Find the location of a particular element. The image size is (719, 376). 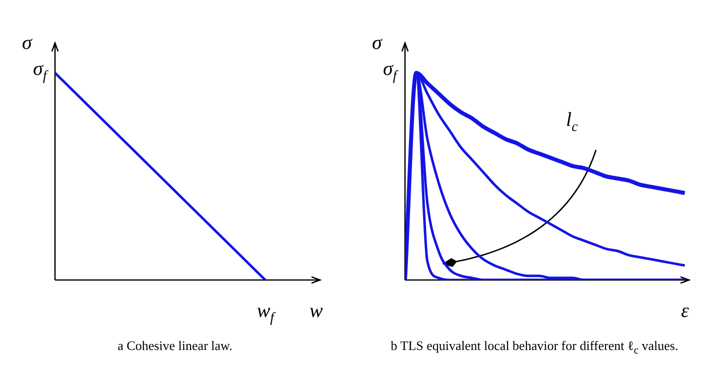

x-axis-title: ε is located at coordinates (685, 311).